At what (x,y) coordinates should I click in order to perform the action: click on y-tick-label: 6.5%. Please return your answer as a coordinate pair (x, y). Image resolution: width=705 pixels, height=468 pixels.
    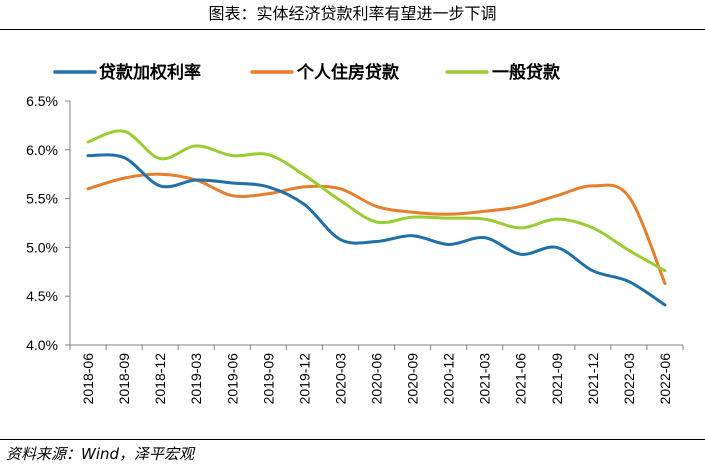
    Looking at the image, I should click on (42, 101).